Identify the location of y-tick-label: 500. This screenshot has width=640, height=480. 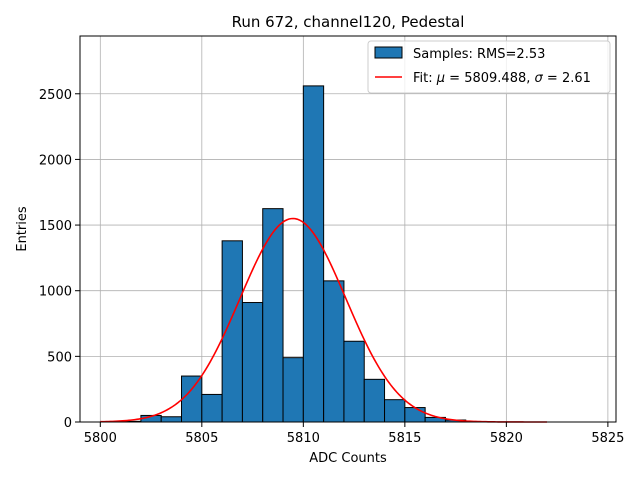
(59, 357).